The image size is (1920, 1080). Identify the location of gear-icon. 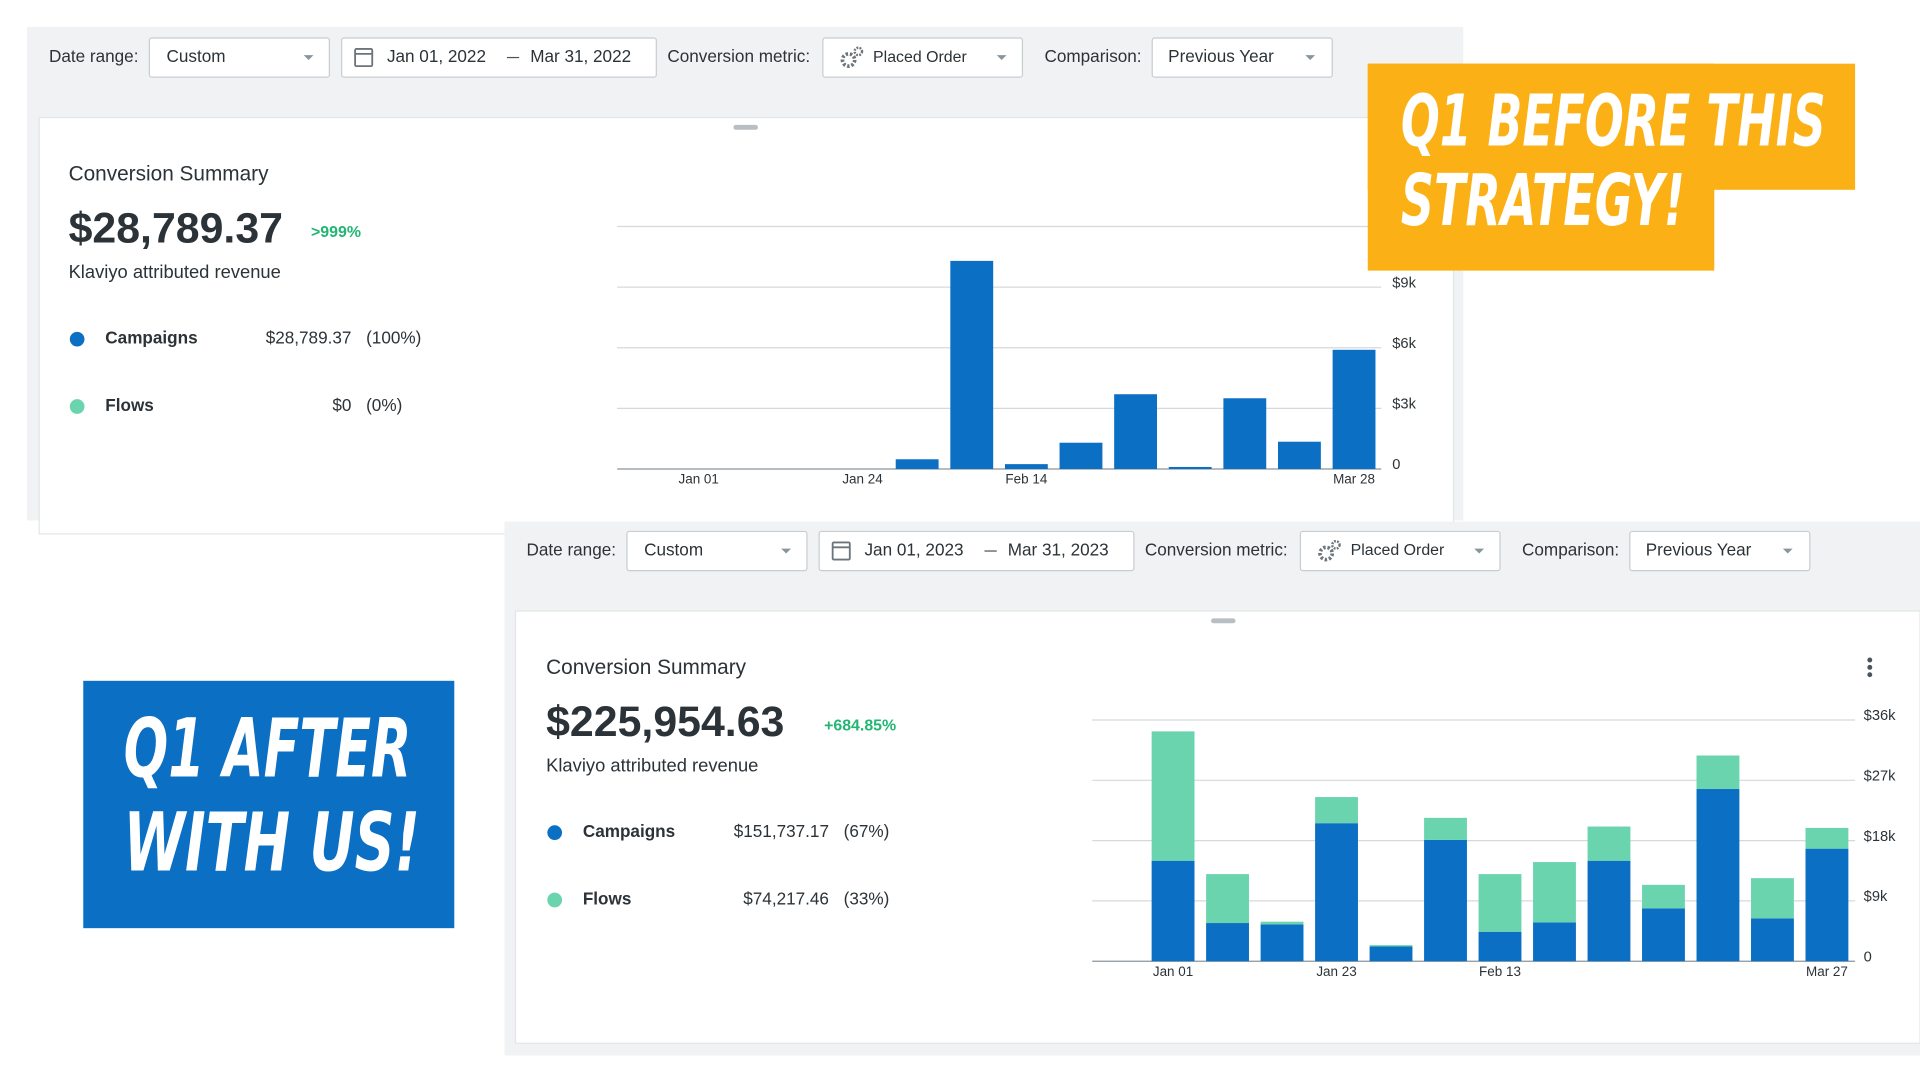
(848, 60).